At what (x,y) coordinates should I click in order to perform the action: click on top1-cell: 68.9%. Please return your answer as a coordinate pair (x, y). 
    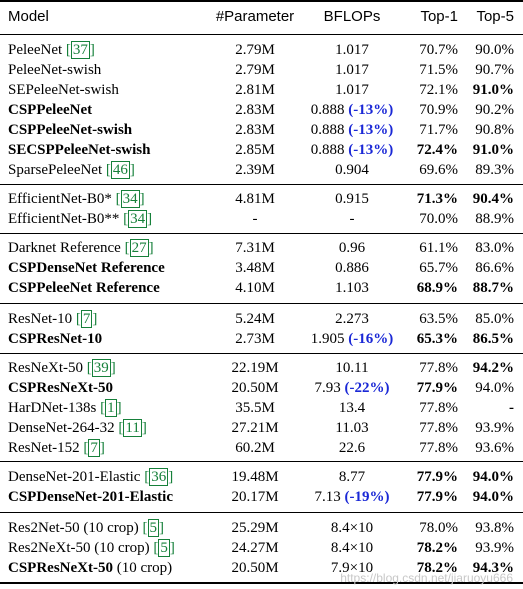
    Looking at the image, I should click on (437, 288).